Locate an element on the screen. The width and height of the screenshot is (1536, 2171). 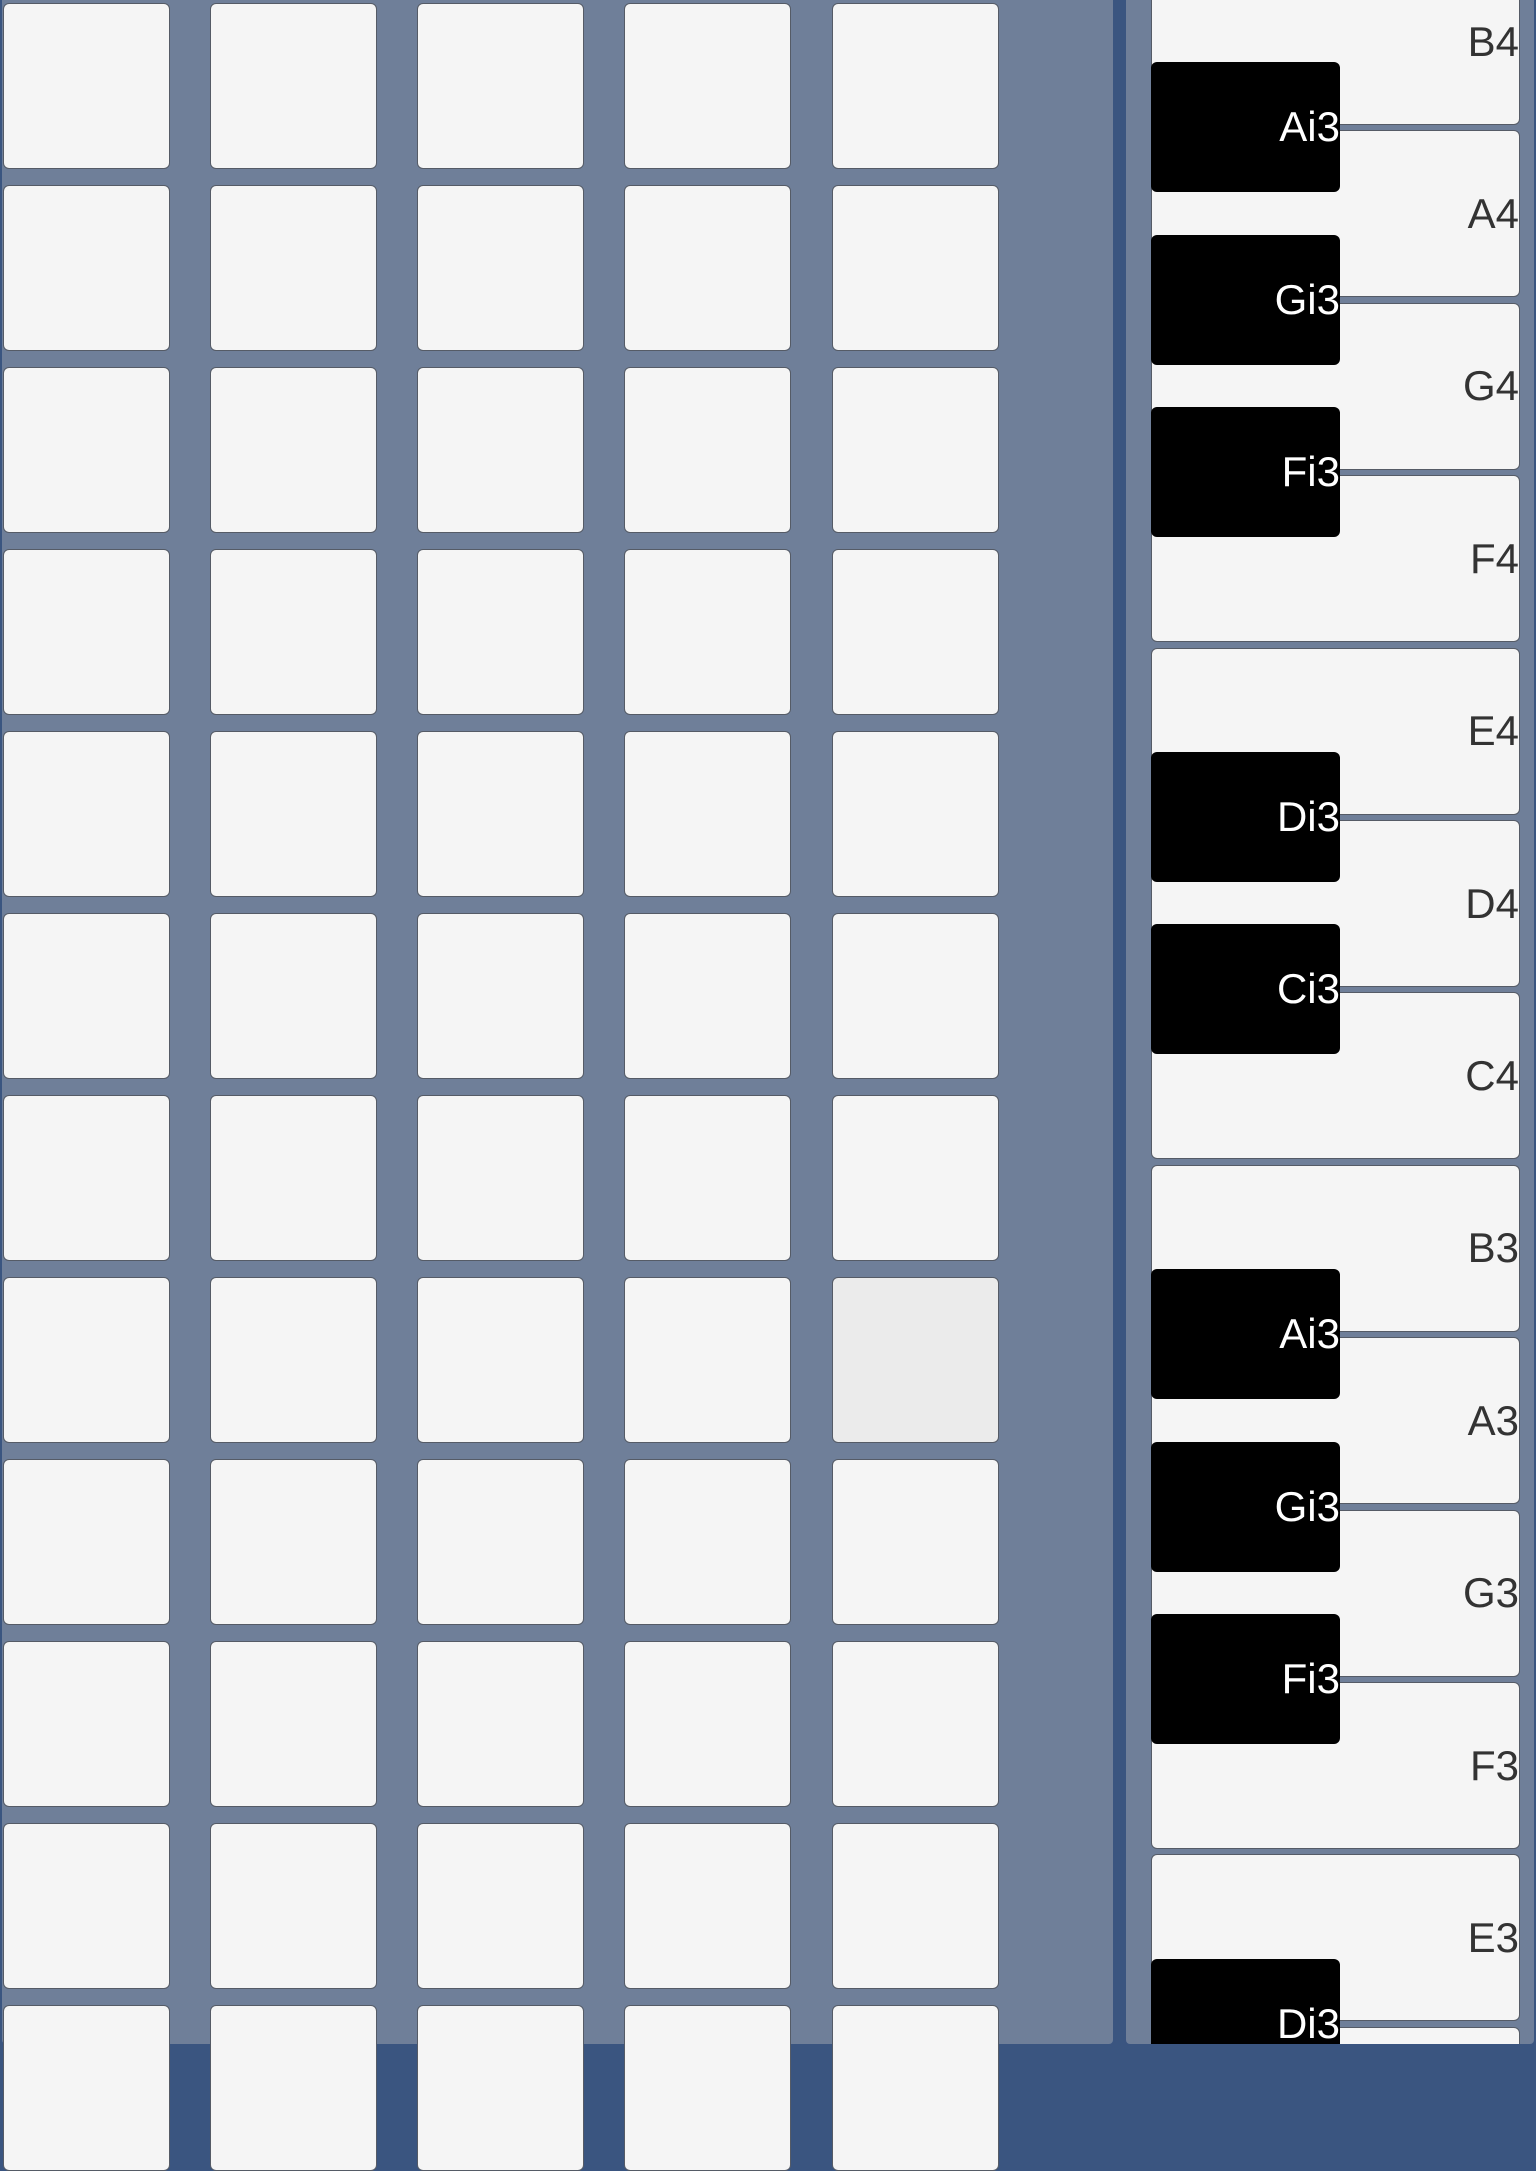
white-key-label: B3 is located at coordinates (1493, 1248).